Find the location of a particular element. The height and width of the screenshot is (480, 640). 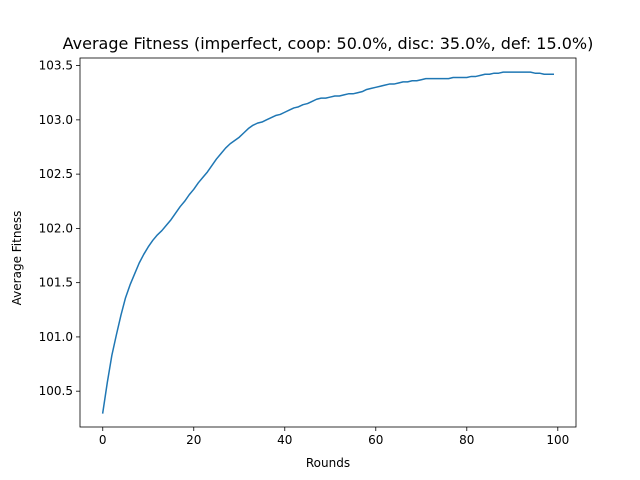

y-tick-label: 103.5 is located at coordinates (56, 66).